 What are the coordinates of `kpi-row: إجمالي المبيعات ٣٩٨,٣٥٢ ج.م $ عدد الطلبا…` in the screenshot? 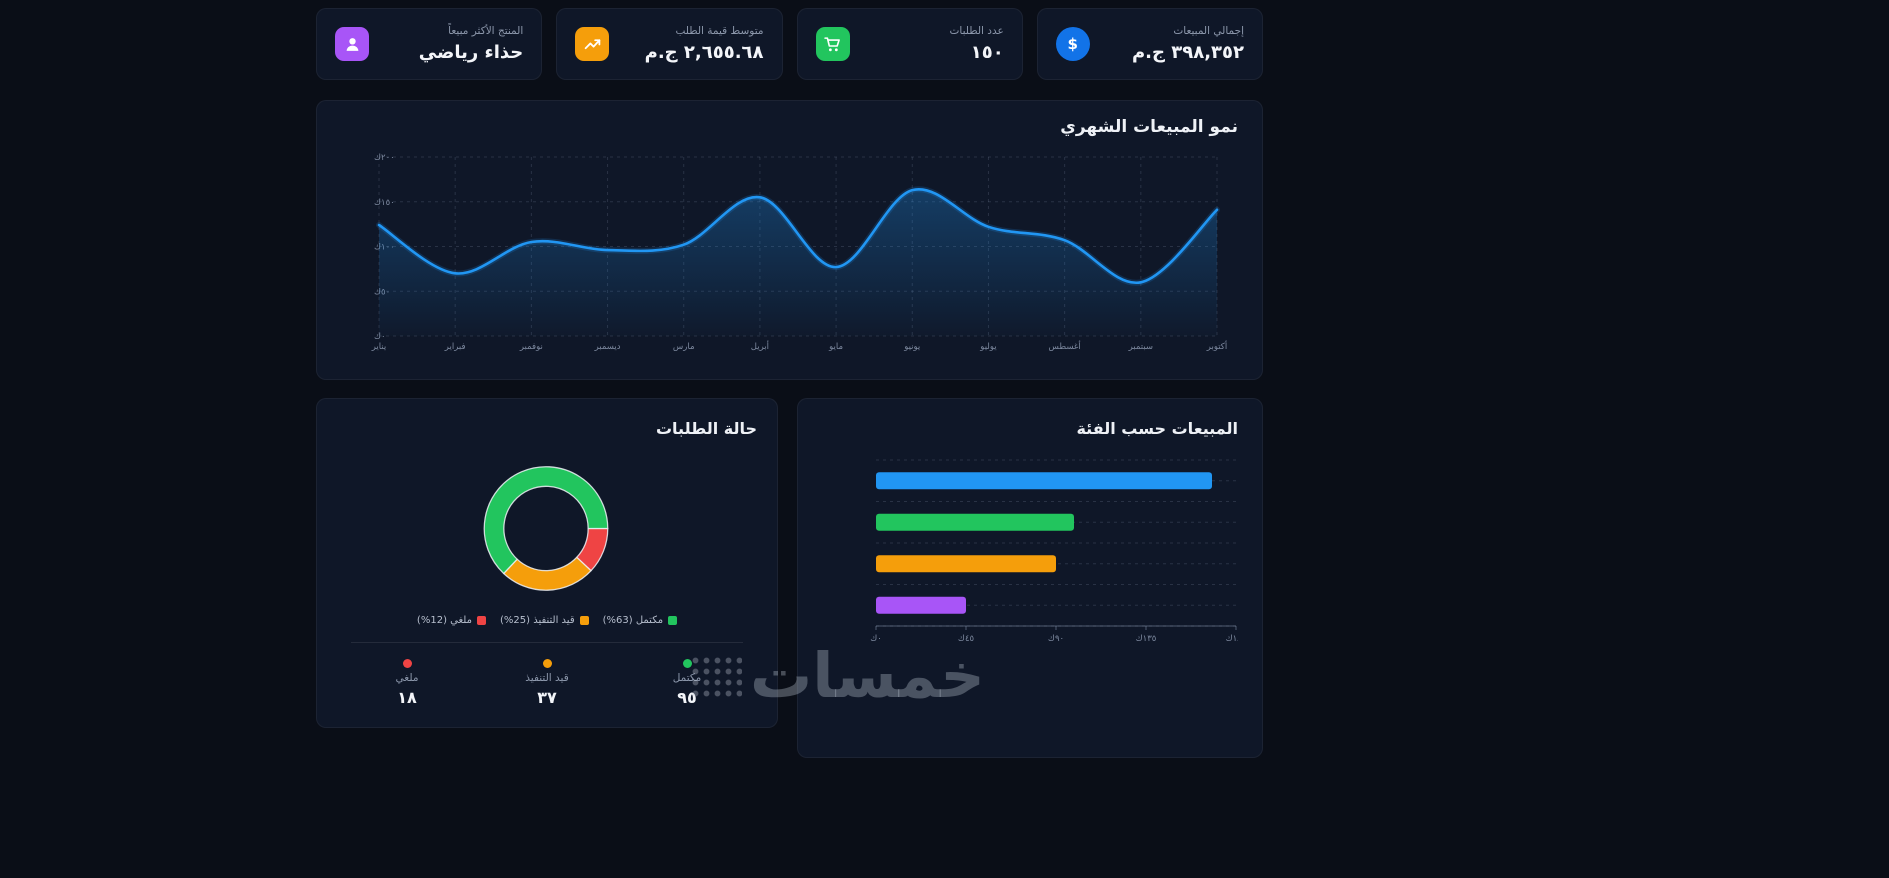 It's located at (789, 44).